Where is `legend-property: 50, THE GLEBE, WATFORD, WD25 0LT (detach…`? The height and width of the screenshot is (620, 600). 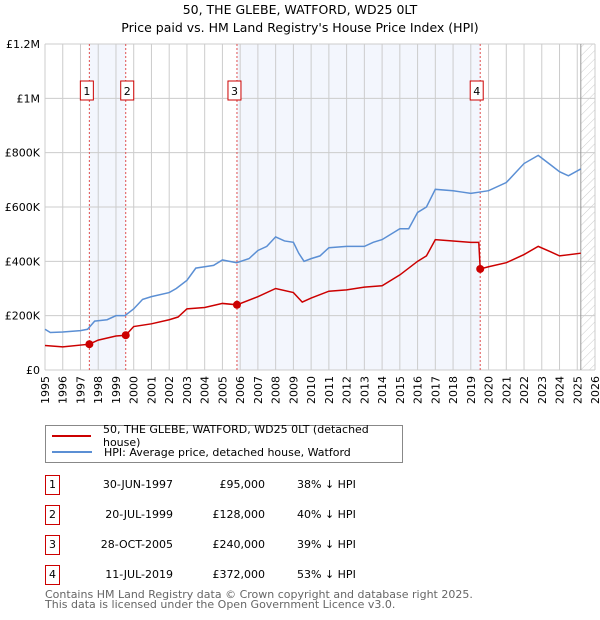
legend-property: 50, THE GLEBE, WATFORD, WD25 0LT (detach… is located at coordinates (235, 436).